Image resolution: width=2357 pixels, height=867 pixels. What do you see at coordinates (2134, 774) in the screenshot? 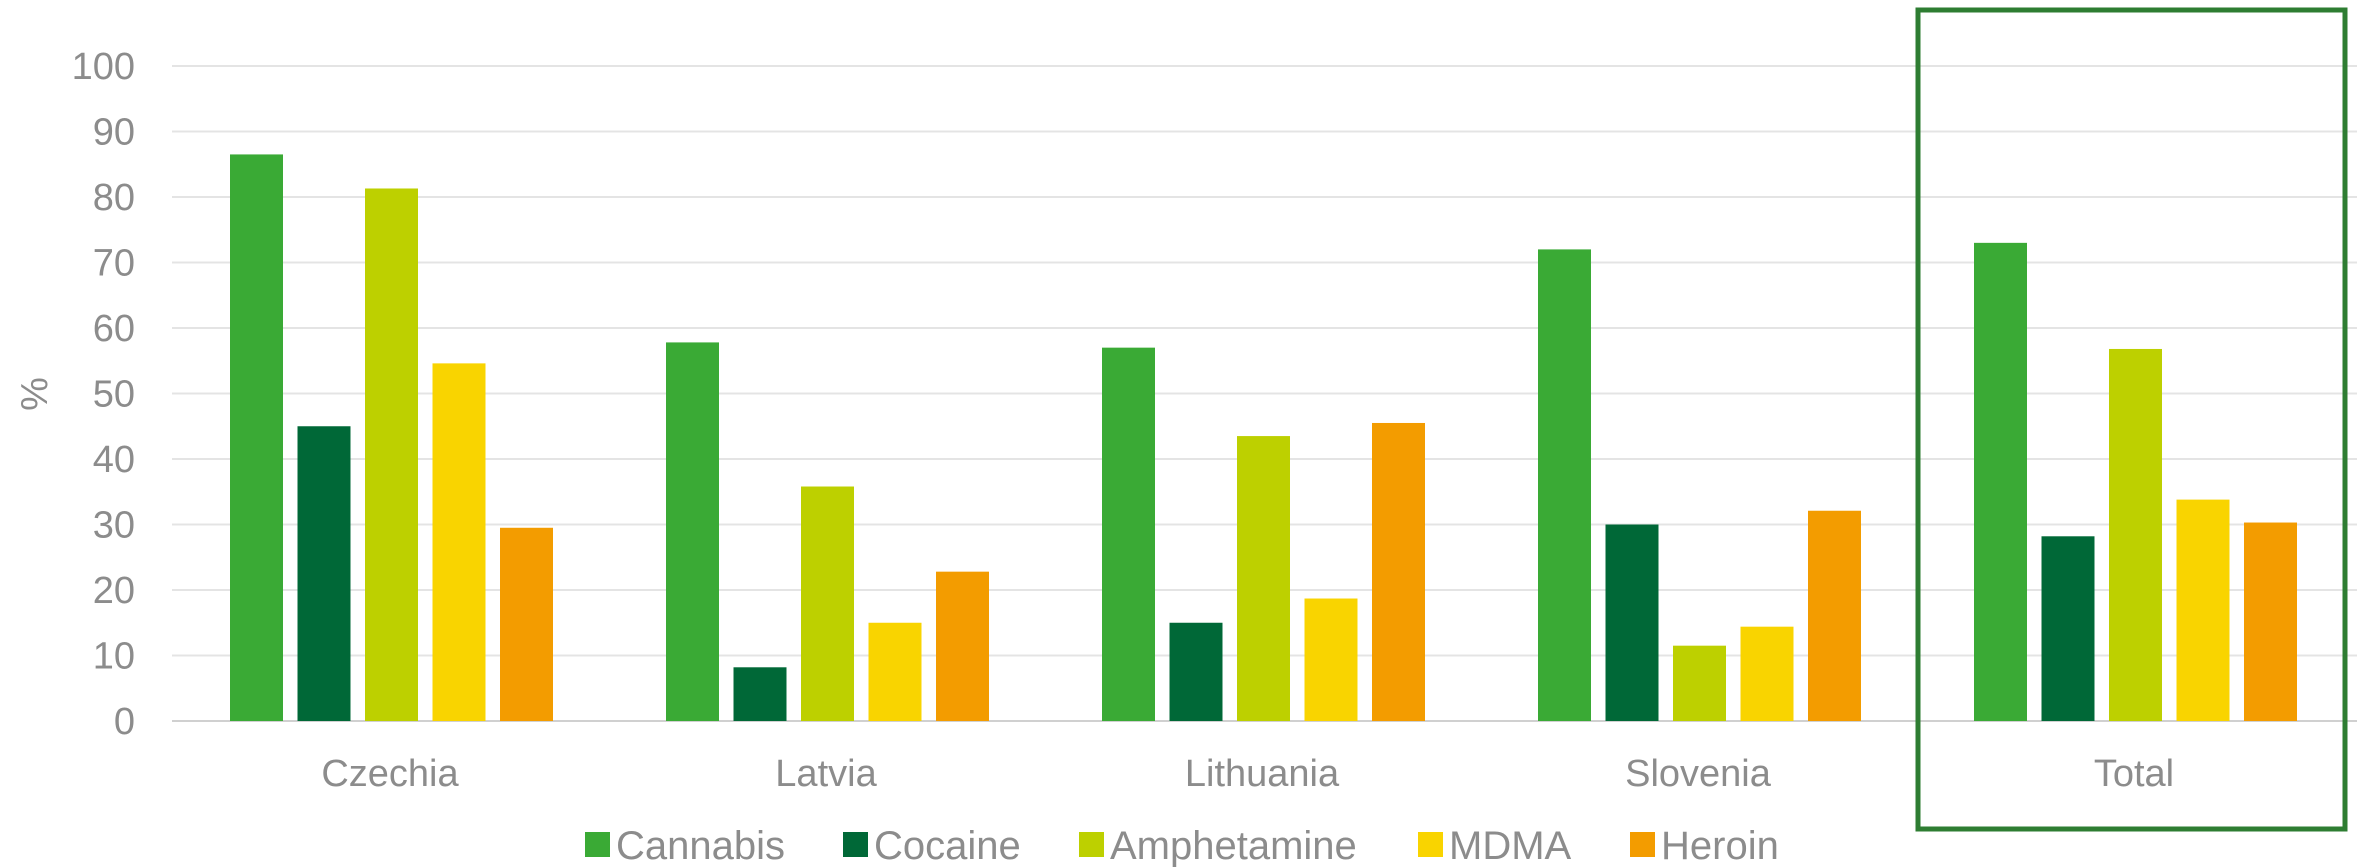
I see `category-label: Total` at bounding box center [2134, 774].